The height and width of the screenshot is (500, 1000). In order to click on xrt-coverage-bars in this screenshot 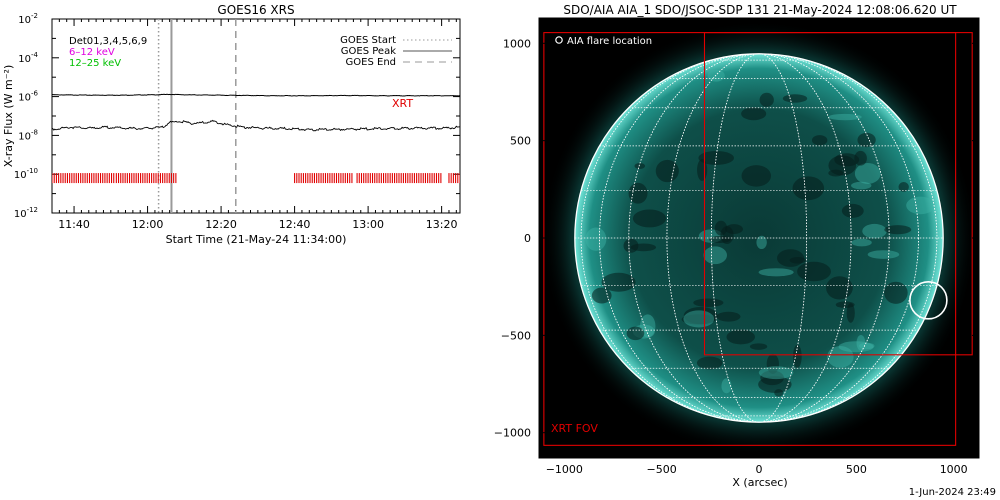, I will do `click(256, 178)`.